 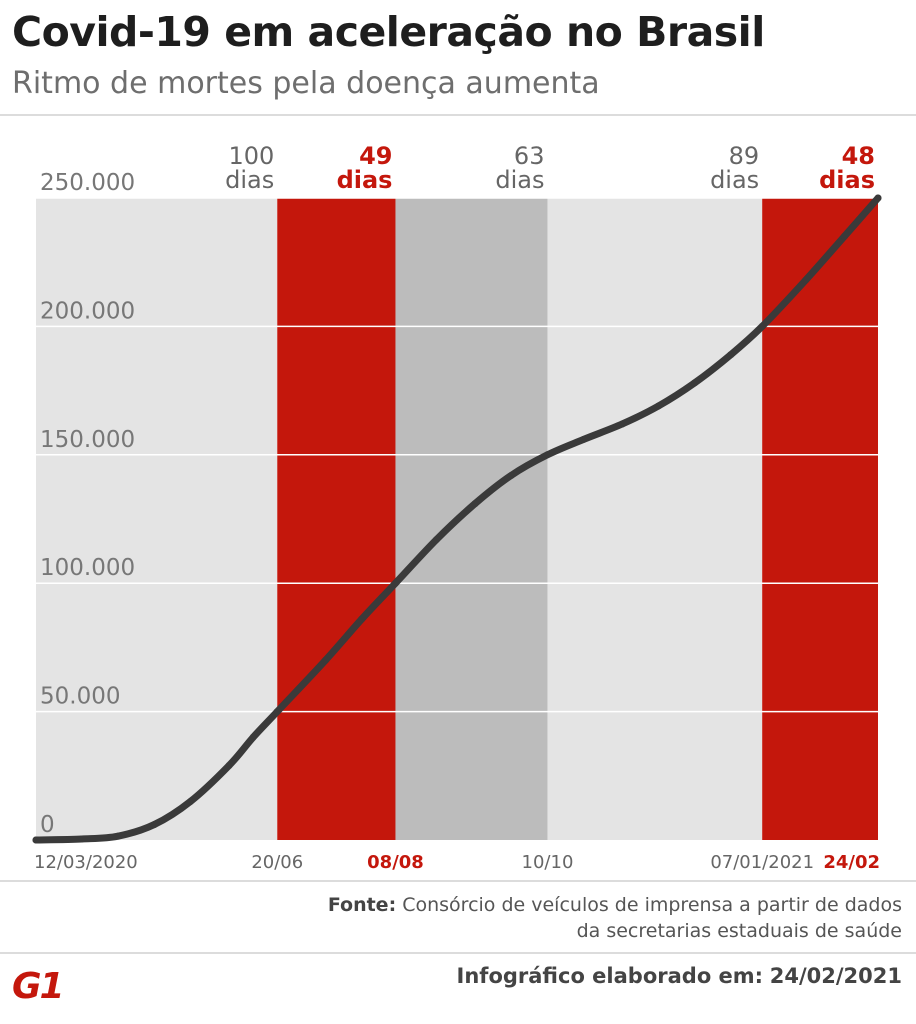 What do you see at coordinates (87, 311) in the screenshot?
I see `y-tick-label: 200.000` at bounding box center [87, 311].